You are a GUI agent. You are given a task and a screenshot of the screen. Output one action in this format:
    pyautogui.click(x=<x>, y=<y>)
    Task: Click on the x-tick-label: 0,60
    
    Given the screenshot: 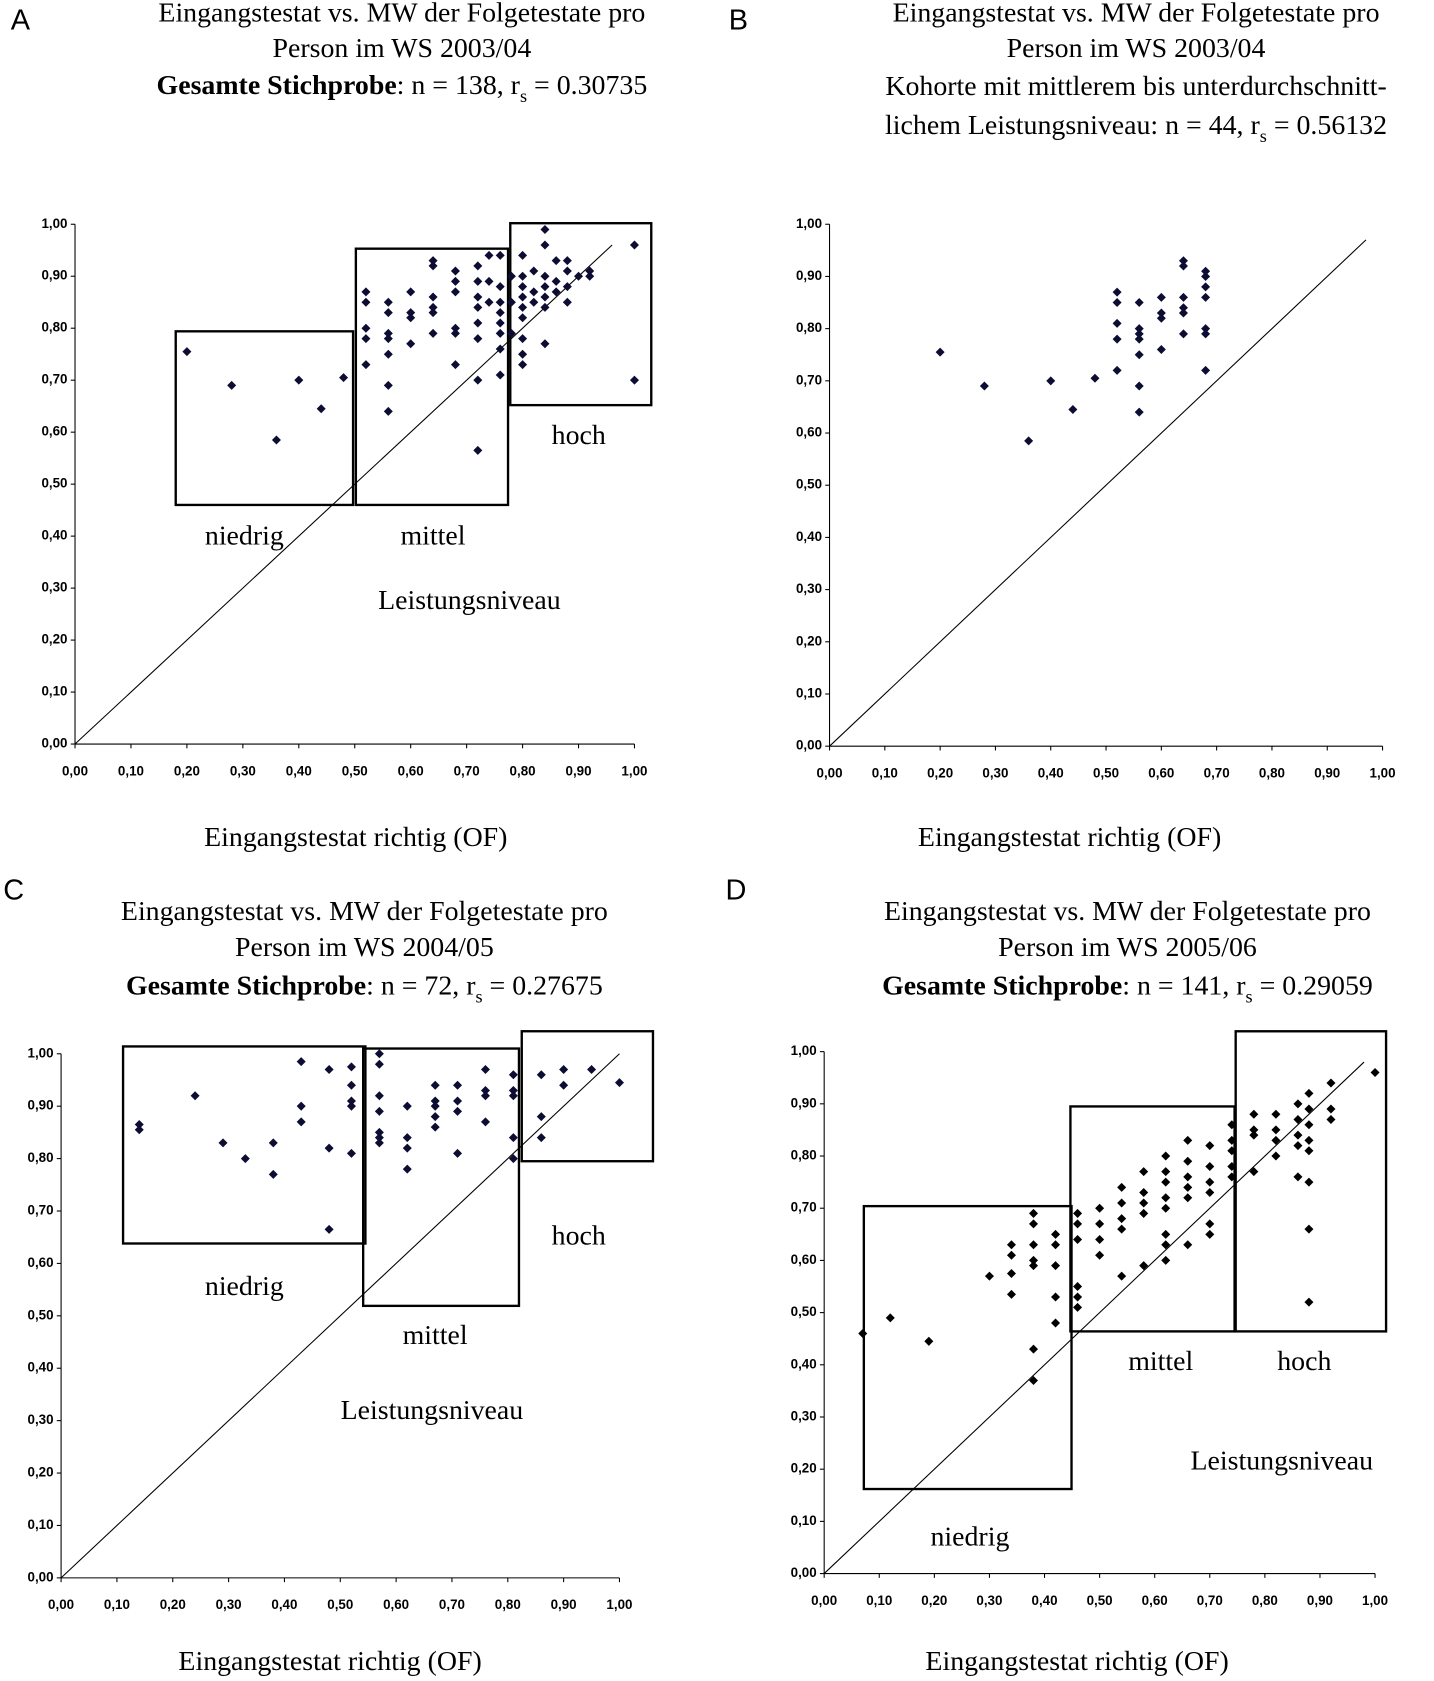 What is the action you would take?
    pyautogui.click(x=396, y=1604)
    